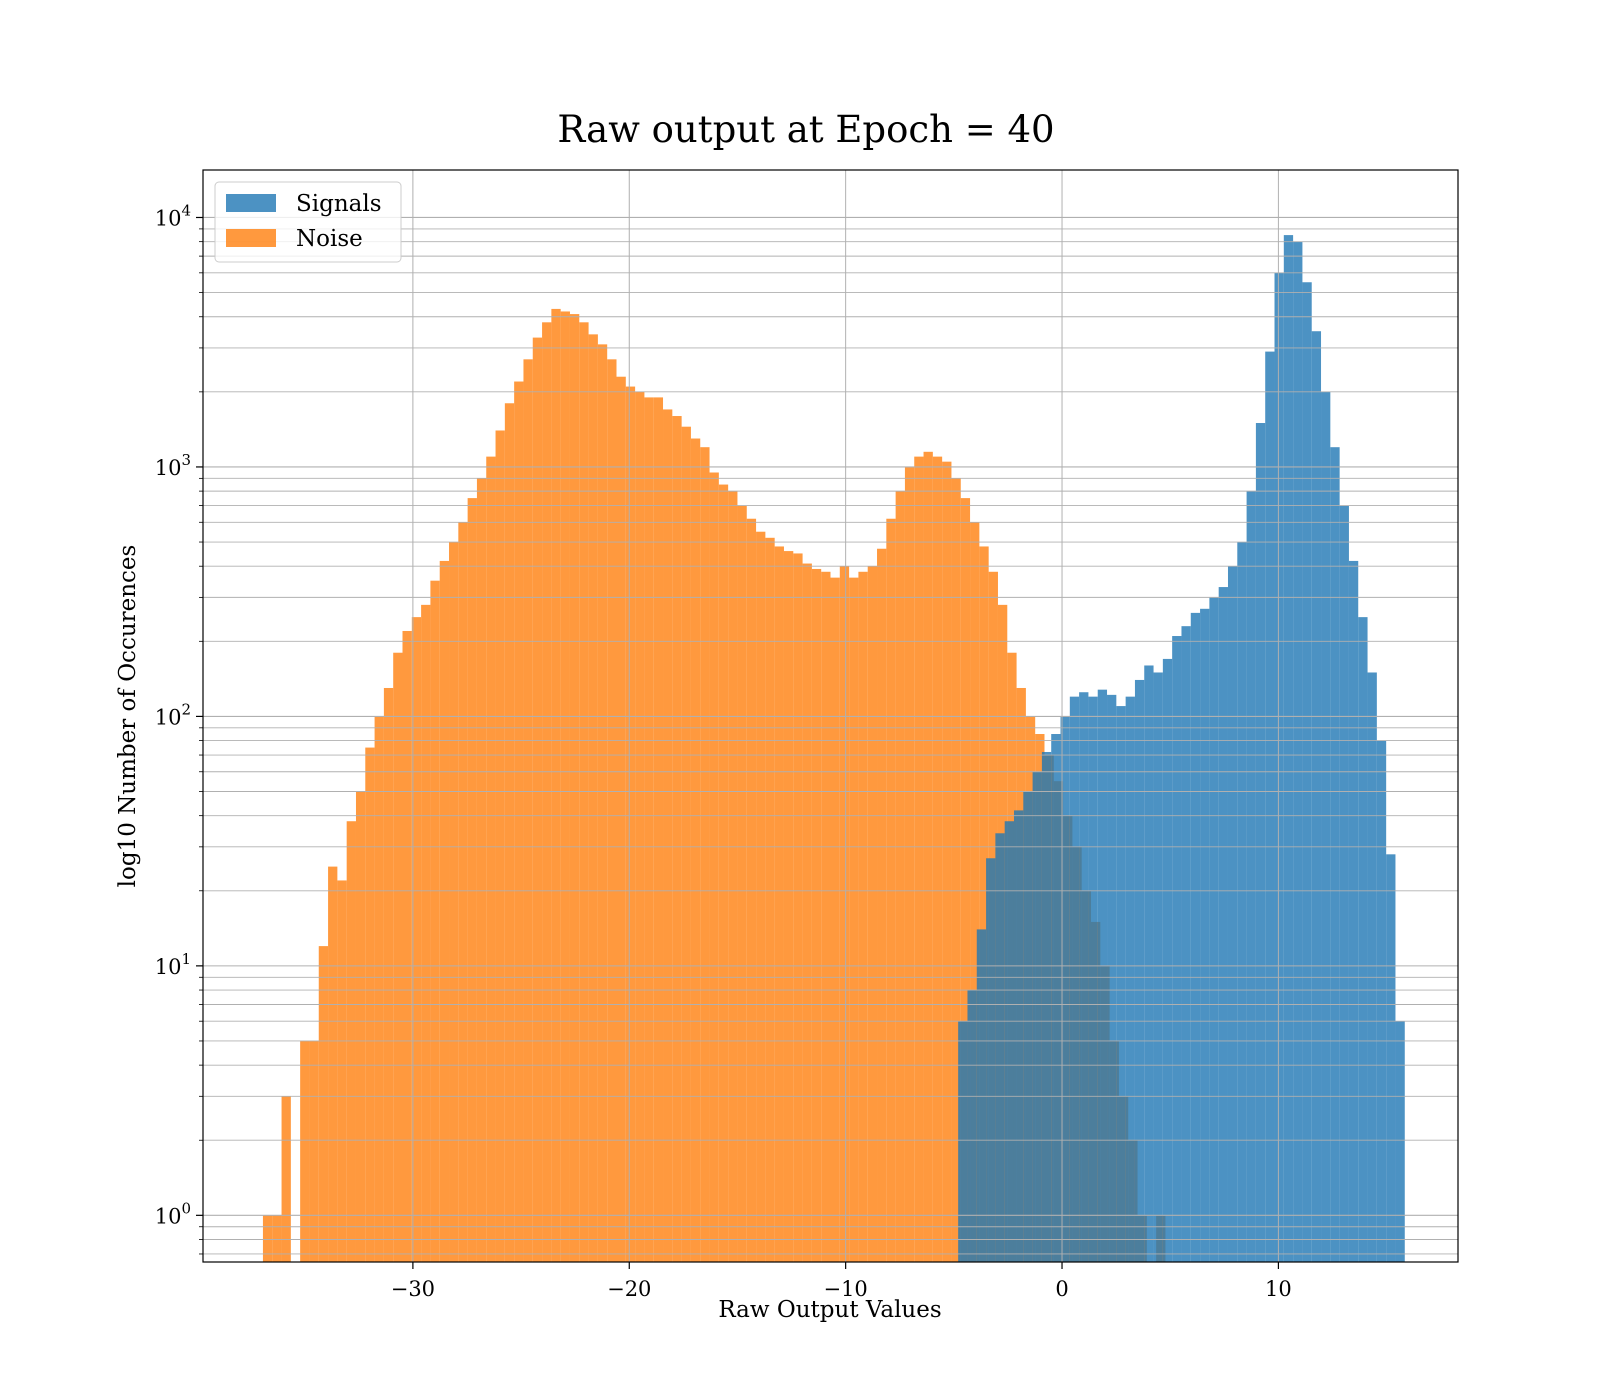 The height and width of the screenshot is (1400, 1600). I want to click on x-axis-label: Raw Output Values, so click(829, 1310).